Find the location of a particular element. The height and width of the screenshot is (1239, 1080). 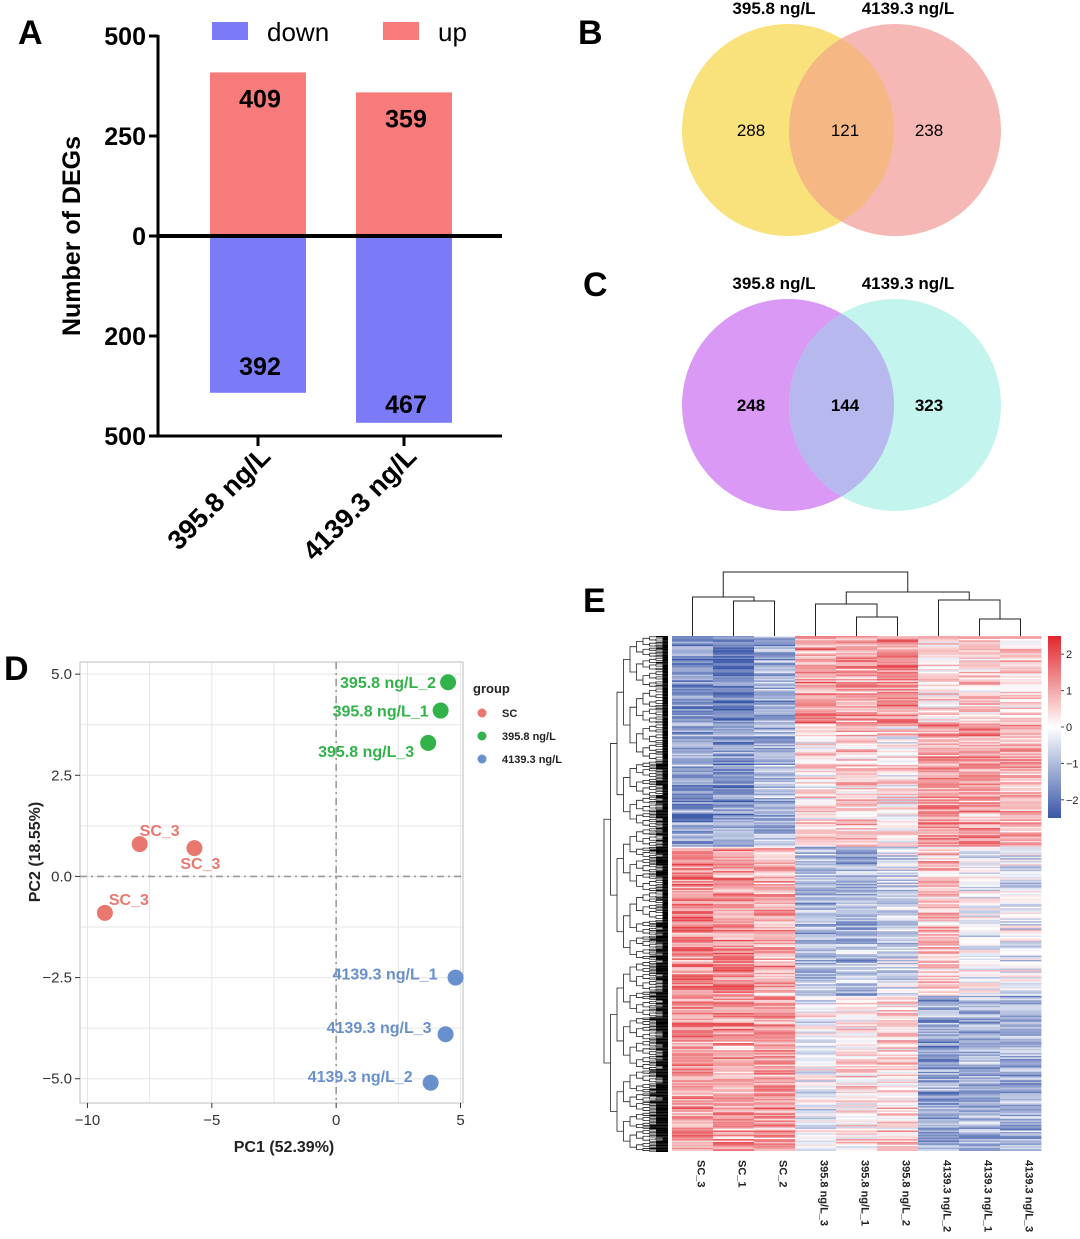

legend-label: 4139.3 ng/L is located at coordinates (532, 760).